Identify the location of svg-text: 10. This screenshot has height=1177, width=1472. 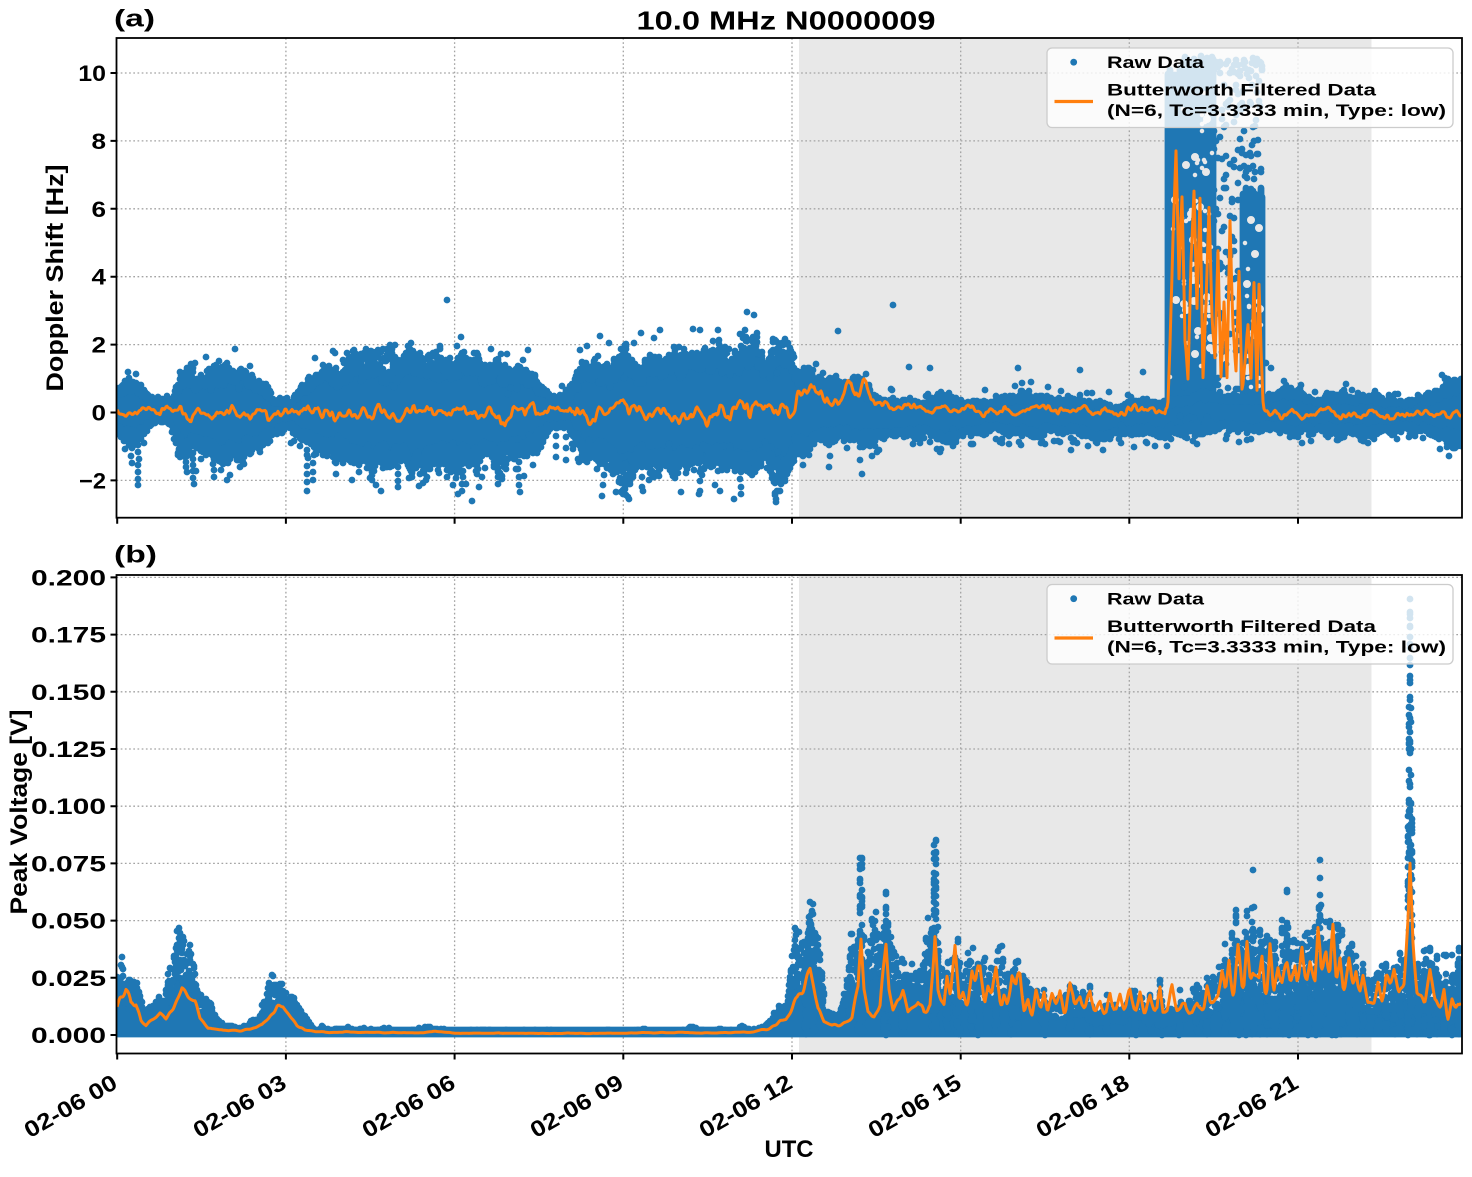
(92, 73).